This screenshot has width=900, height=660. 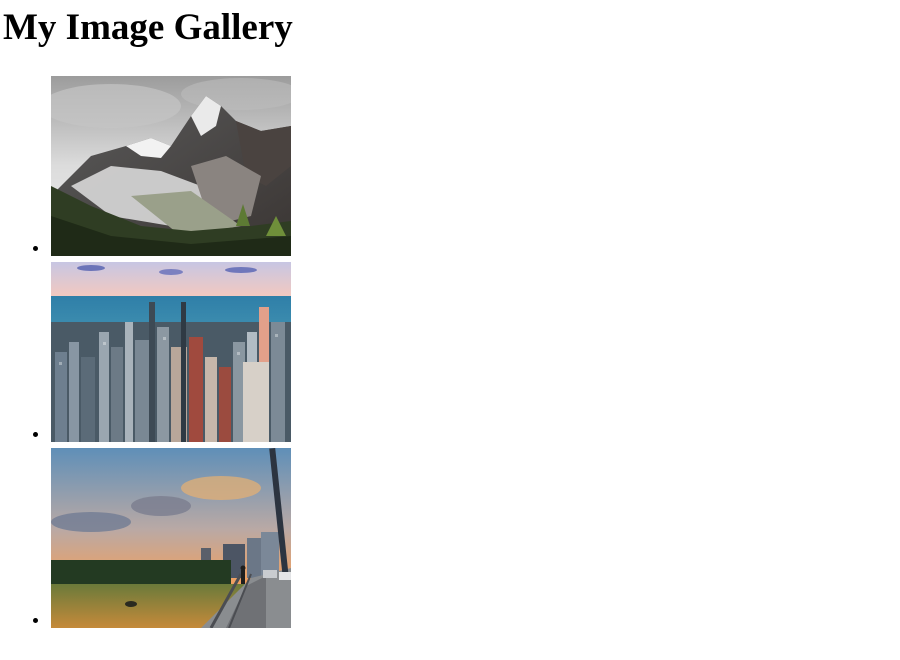 What do you see at coordinates (171, 352) in the screenshot?
I see `city-photo` at bounding box center [171, 352].